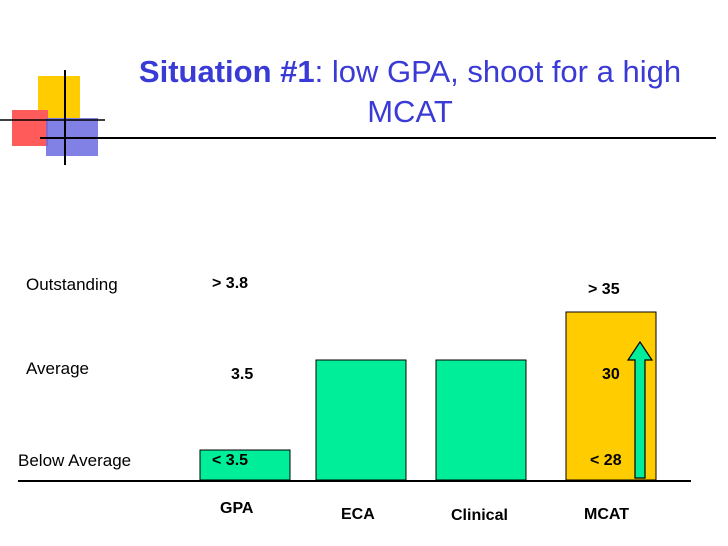 The height and width of the screenshot is (546, 728). Describe the element at coordinates (361, 420) in the screenshot. I see `bar-eca` at that location.